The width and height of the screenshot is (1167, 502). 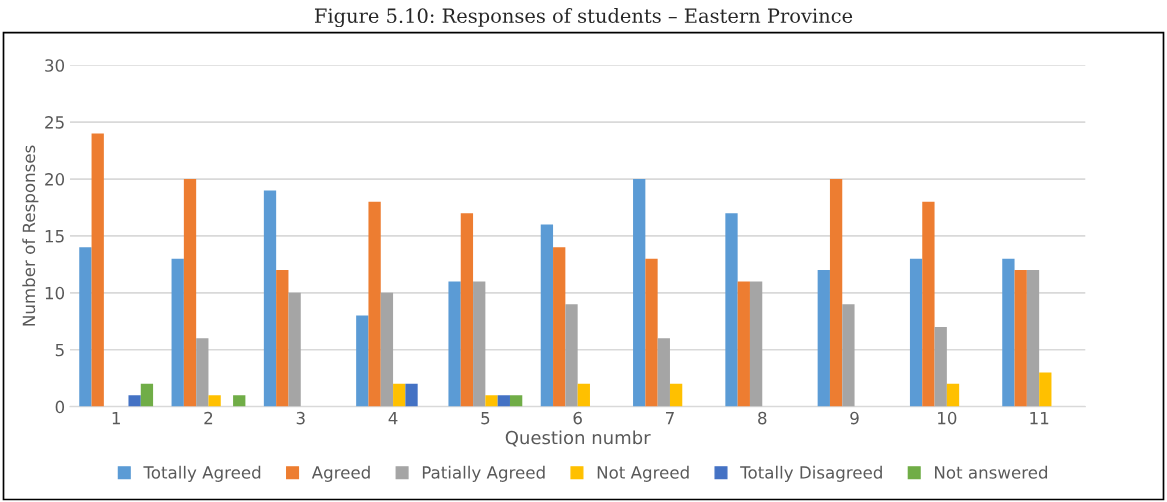 I want to click on x-tick-label: 5, so click(x=485, y=418).